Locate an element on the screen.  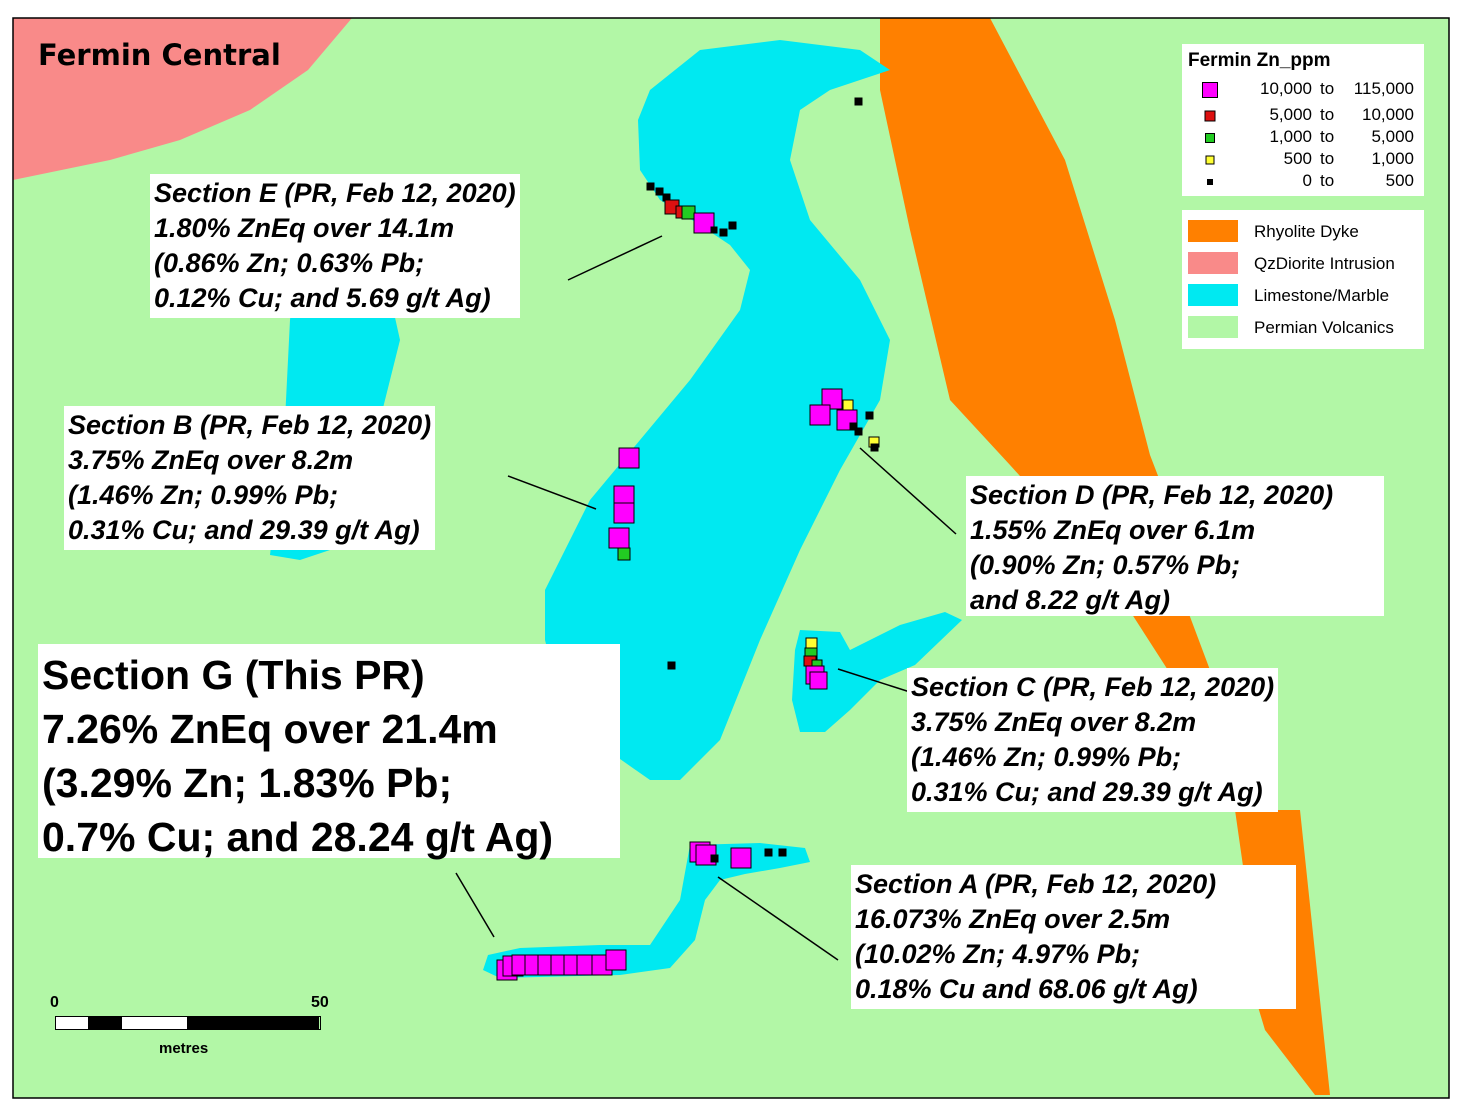
scale-bar-graphic is located at coordinates (188, 1023).